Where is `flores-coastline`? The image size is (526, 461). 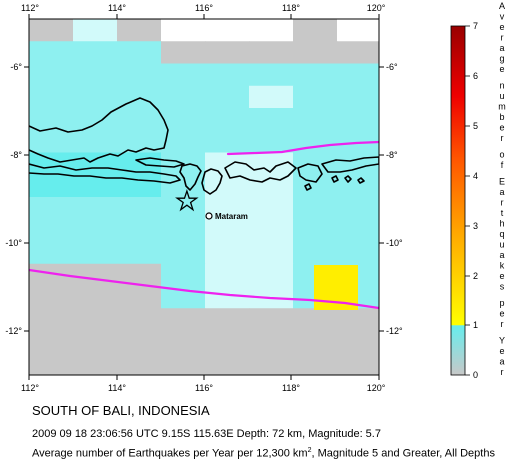 flores-coastline is located at coordinates (350, 164).